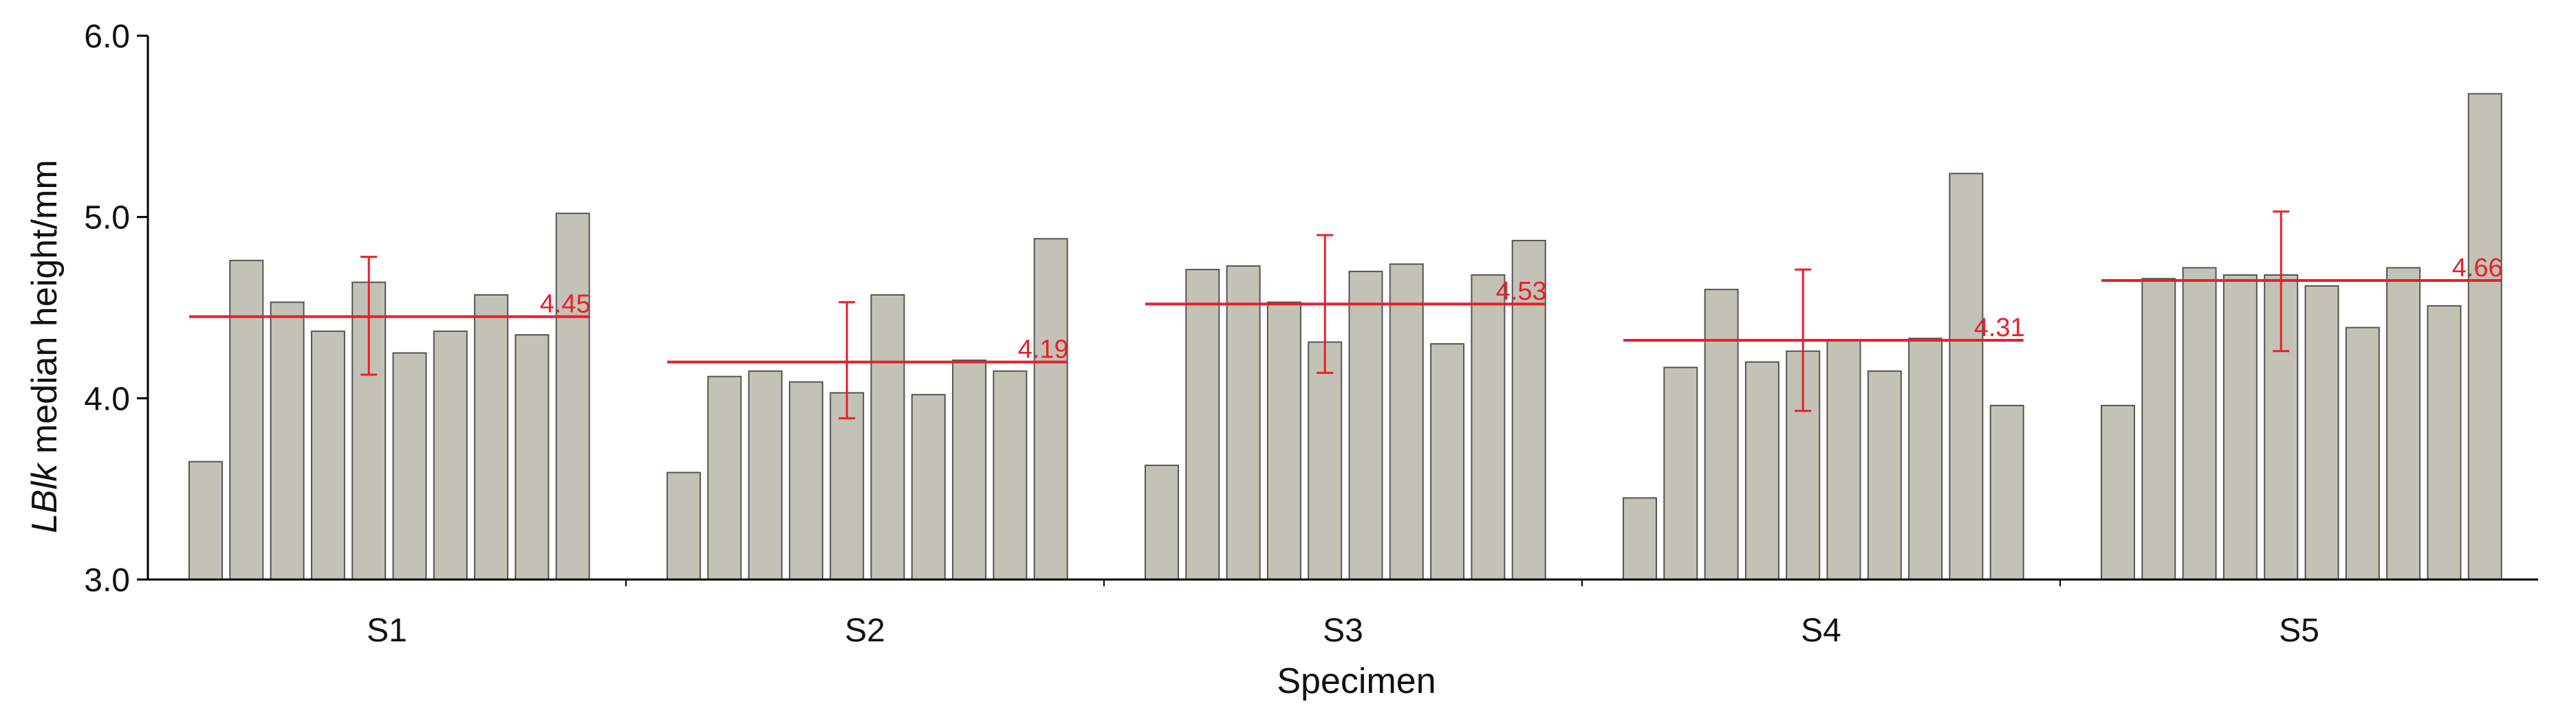 The width and height of the screenshot is (2576, 717). Describe the element at coordinates (1521, 292) in the screenshot. I see `mean-label-s3: 4.53` at that location.